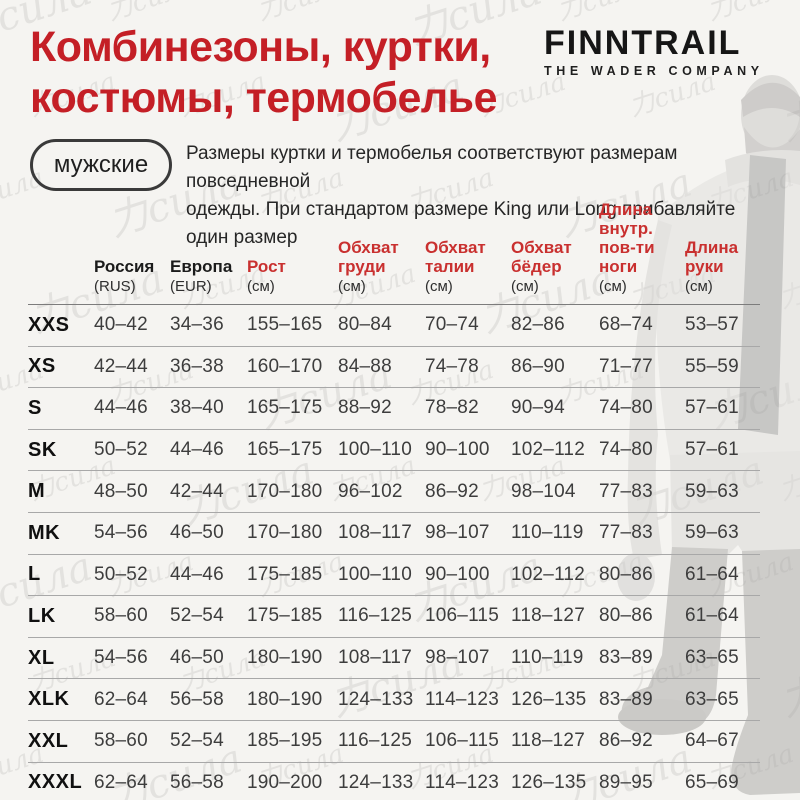 This screenshot has width=800, height=800. What do you see at coordinates (457, 450) in the screenshot?
I see `table-cell: 90–100` at bounding box center [457, 450].